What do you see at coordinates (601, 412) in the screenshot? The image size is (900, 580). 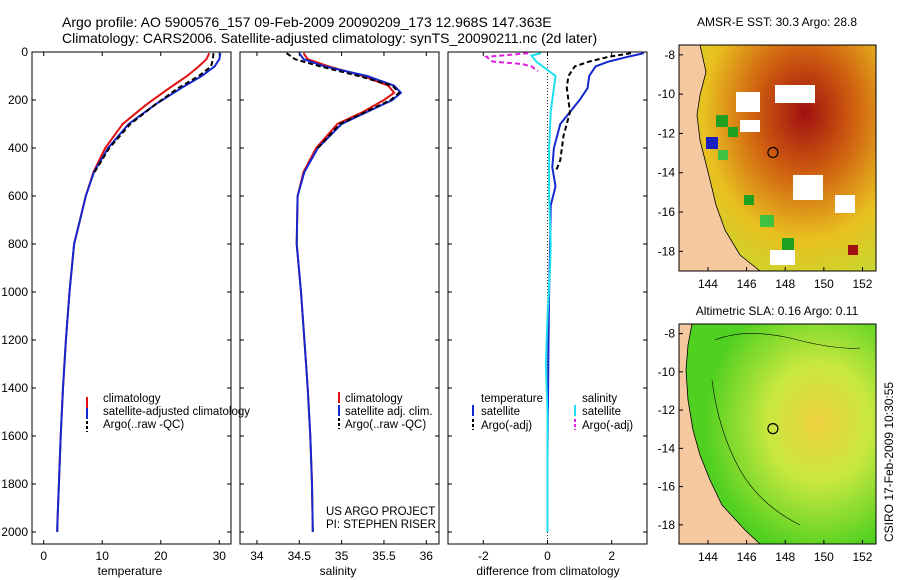 I see `diff-legend-s-sat: satellite` at bounding box center [601, 412].